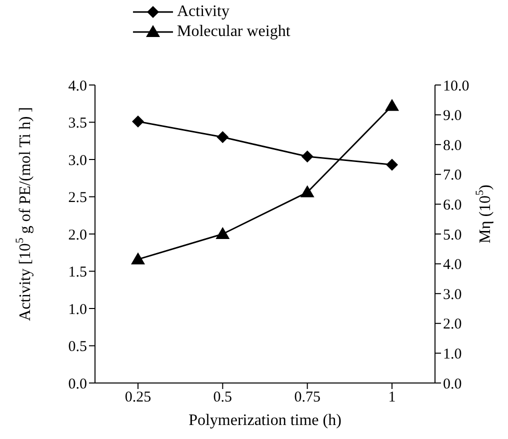 The height and width of the screenshot is (439, 508). I want to click on y2-tick-label: 3.0, so click(452, 294).